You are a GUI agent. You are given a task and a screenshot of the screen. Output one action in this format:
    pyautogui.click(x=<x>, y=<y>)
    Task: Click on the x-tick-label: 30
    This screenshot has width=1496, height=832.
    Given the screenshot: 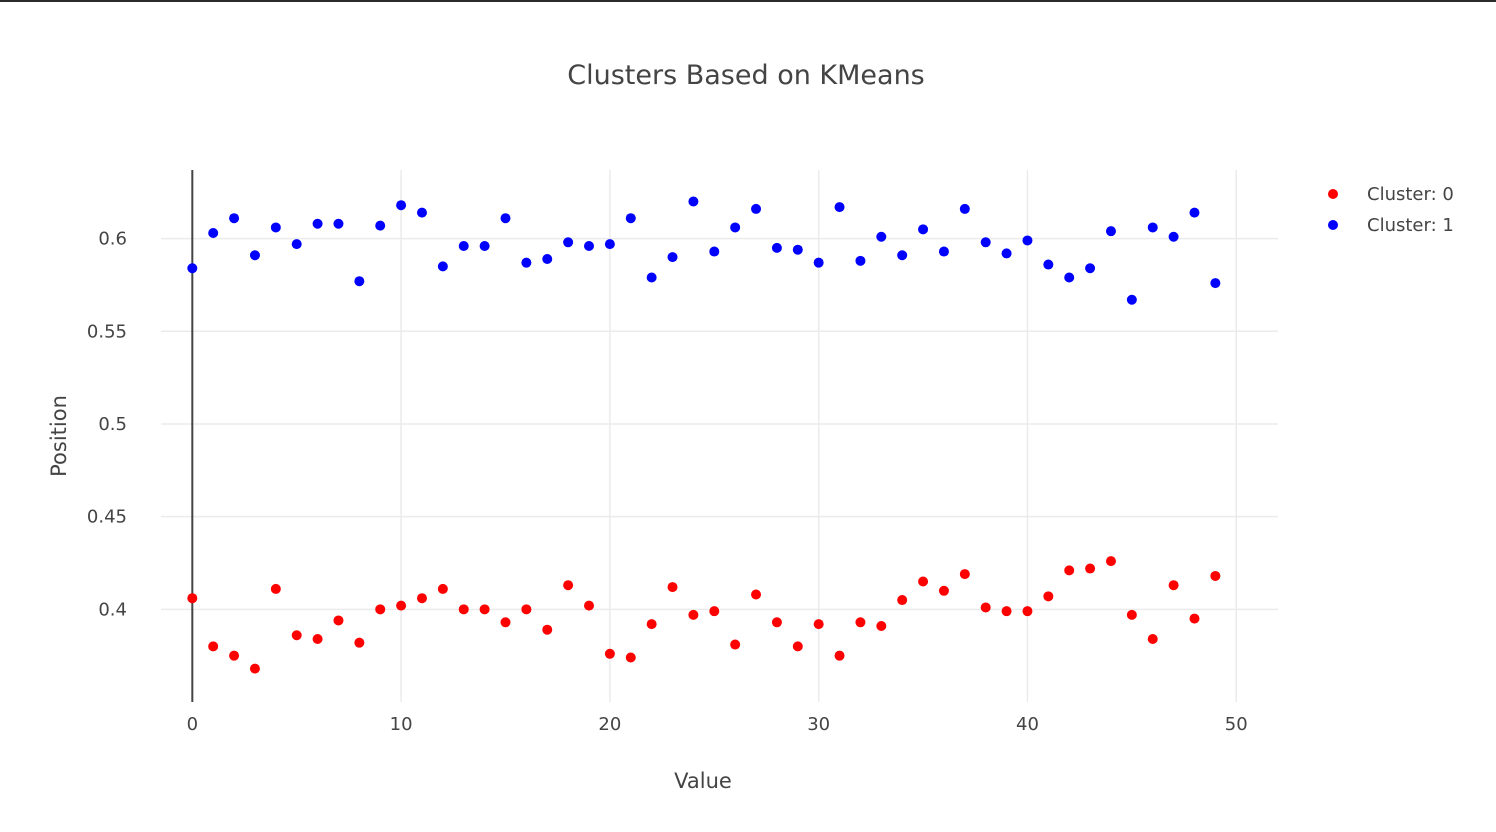 What is the action you would take?
    pyautogui.click(x=818, y=724)
    